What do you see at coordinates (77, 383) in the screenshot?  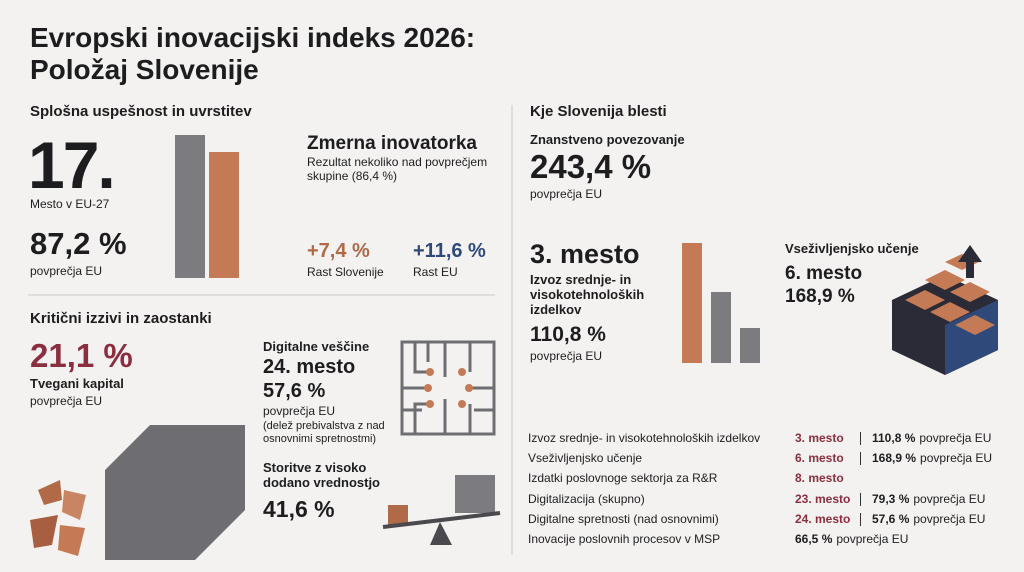 I see `label: Tvegani kapital` at bounding box center [77, 383].